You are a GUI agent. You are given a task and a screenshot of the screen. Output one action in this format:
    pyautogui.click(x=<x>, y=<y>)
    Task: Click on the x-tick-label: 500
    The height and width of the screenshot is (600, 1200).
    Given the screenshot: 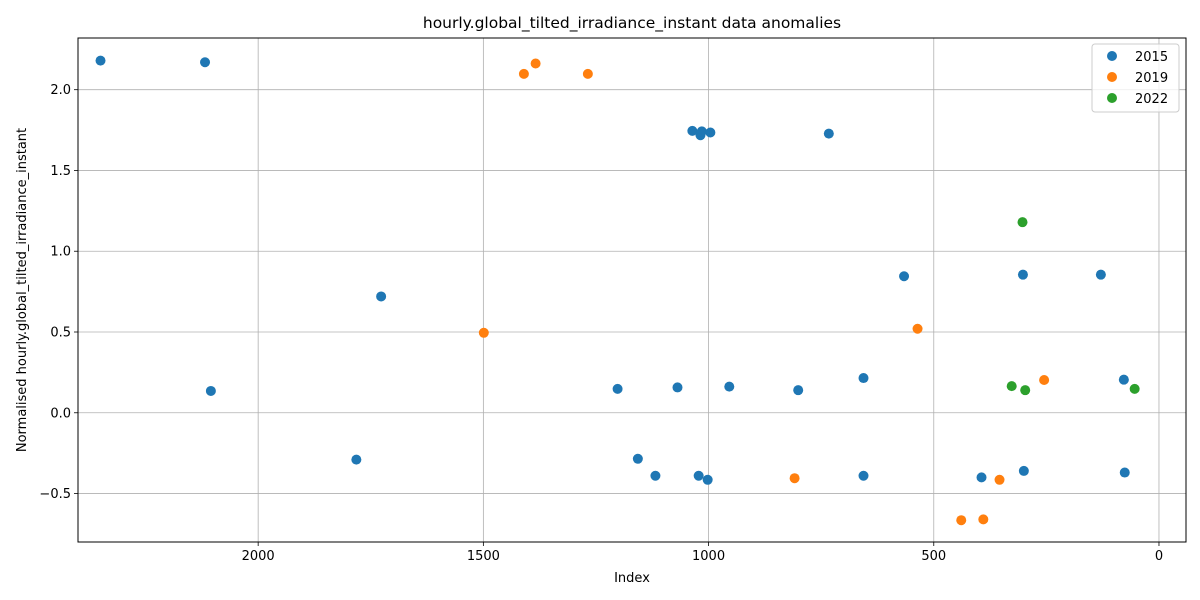 What is the action you would take?
    pyautogui.click(x=933, y=556)
    